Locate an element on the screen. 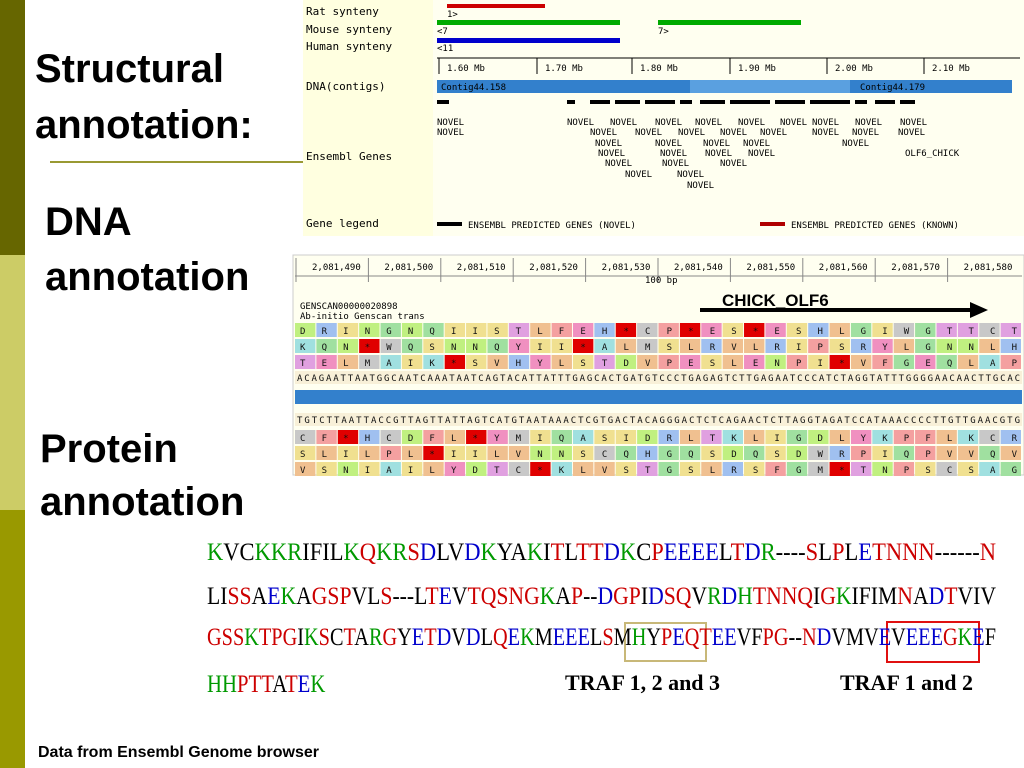  track-label-panel is located at coordinates (368, 118).